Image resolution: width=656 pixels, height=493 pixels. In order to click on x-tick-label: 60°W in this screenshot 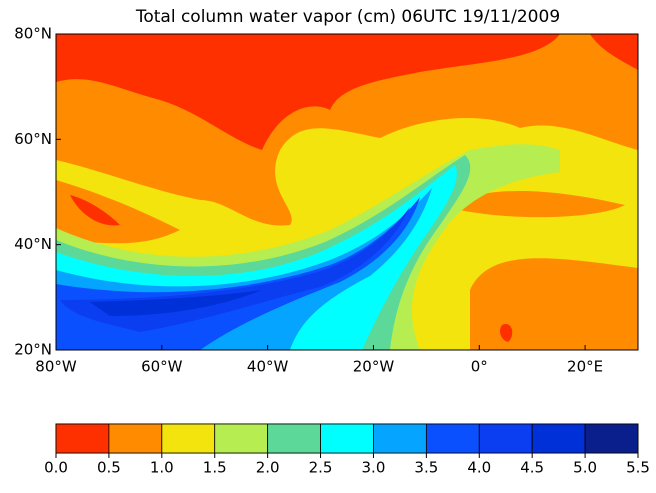, I will do `click(162, 367)`.